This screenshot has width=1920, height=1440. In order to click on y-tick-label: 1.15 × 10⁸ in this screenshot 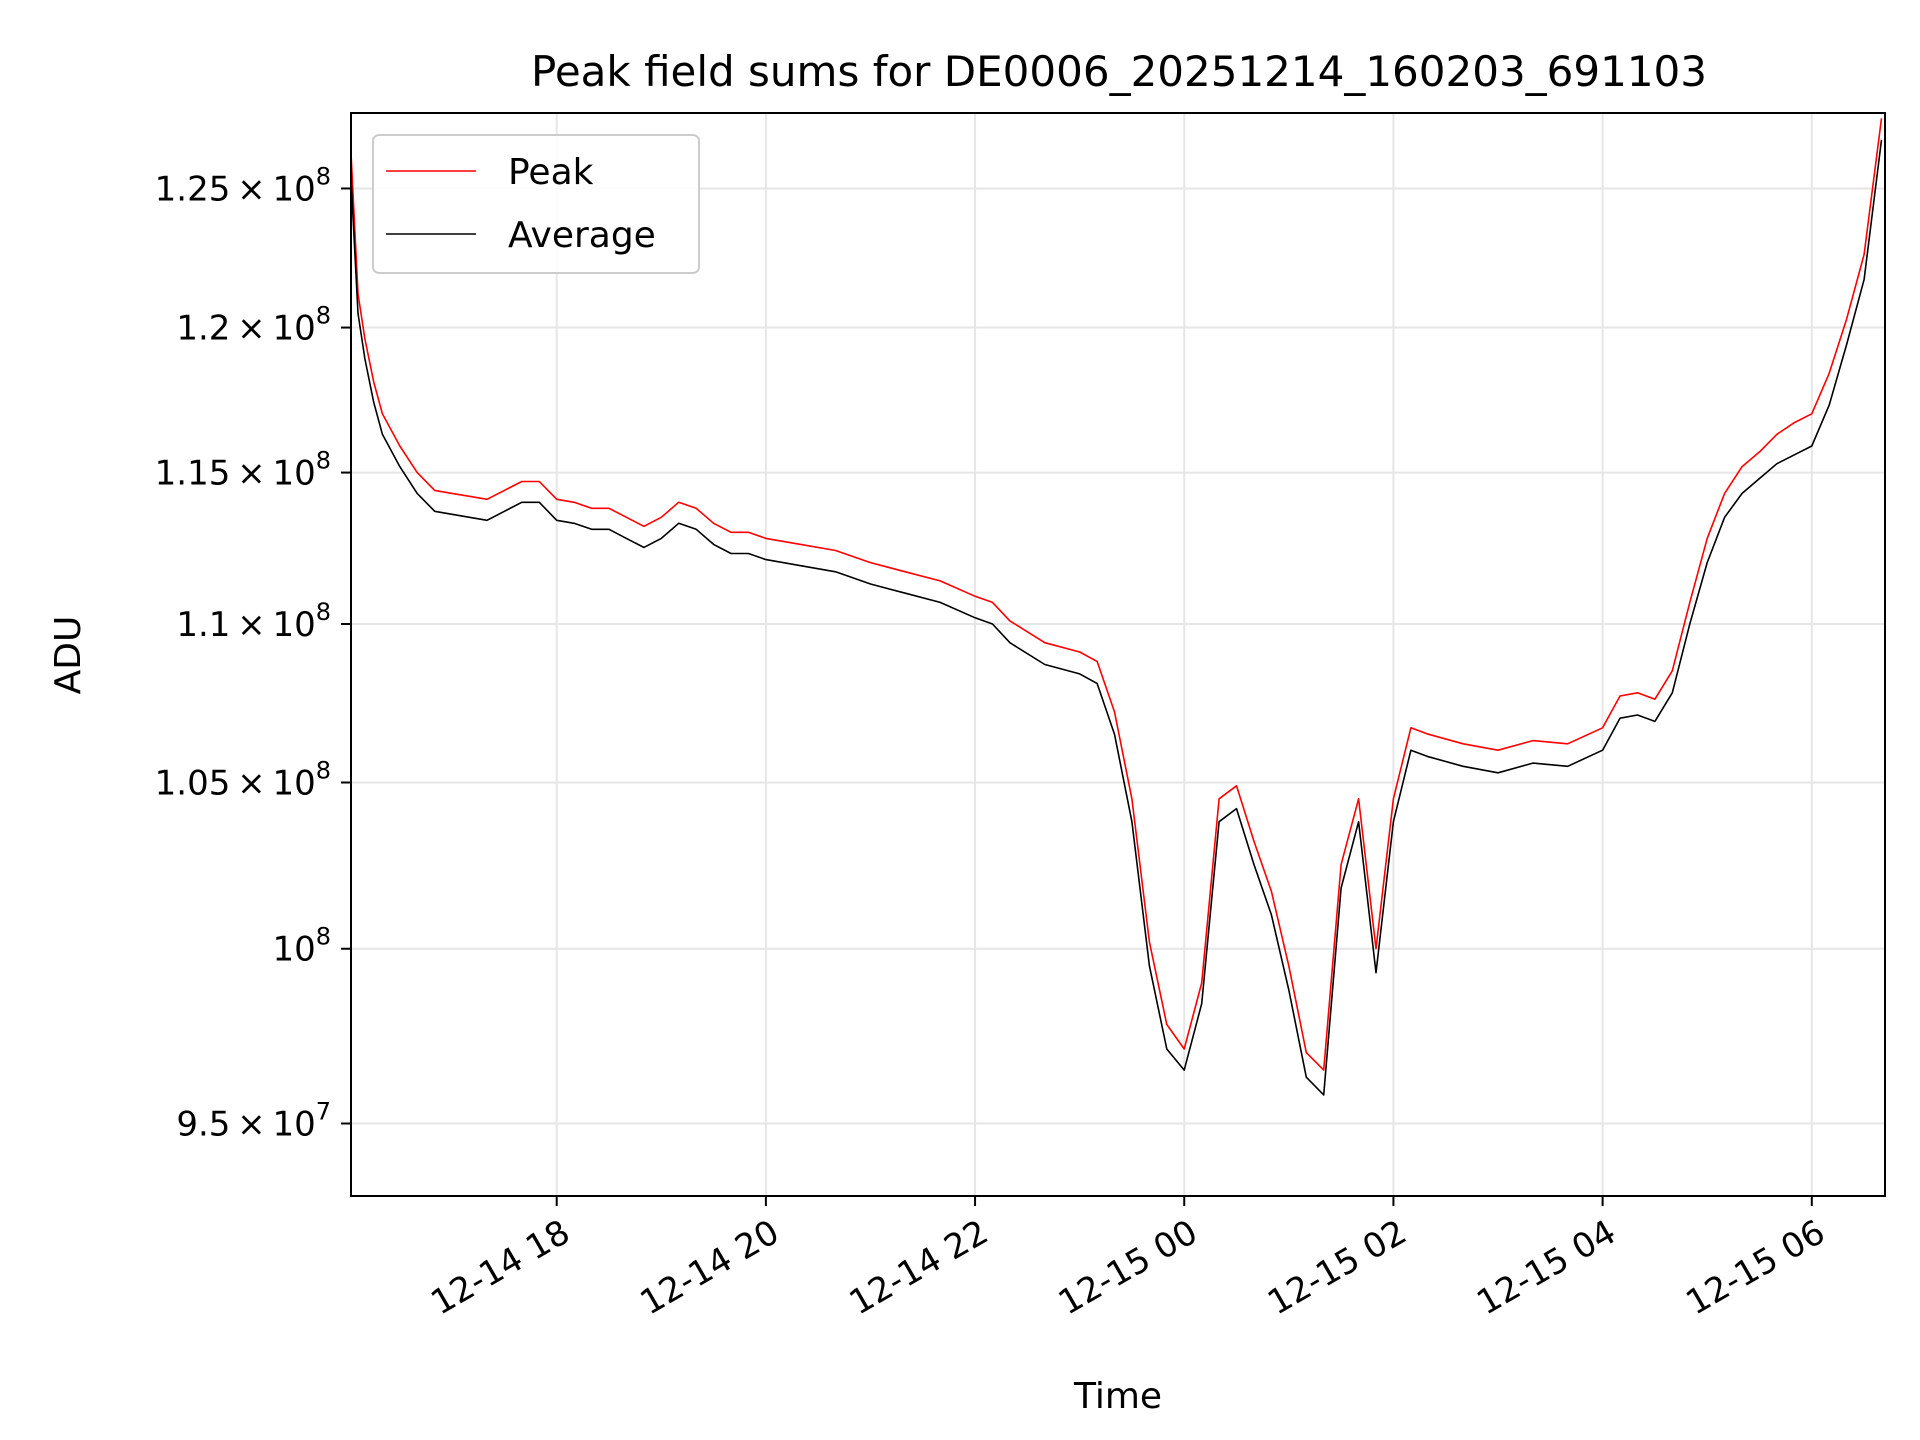, I will do `click(243, 470)`.